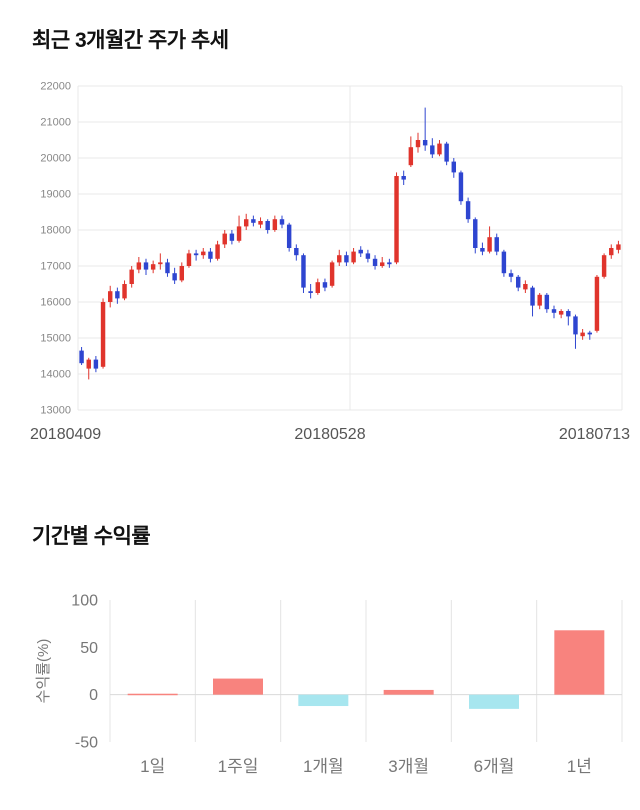 This screenshot has width=640, height=810. What do you see at coordinates (91, 536) in the screenshot?
I see `returns-title: 기간별 수익률` at bounding box center [91, 536].